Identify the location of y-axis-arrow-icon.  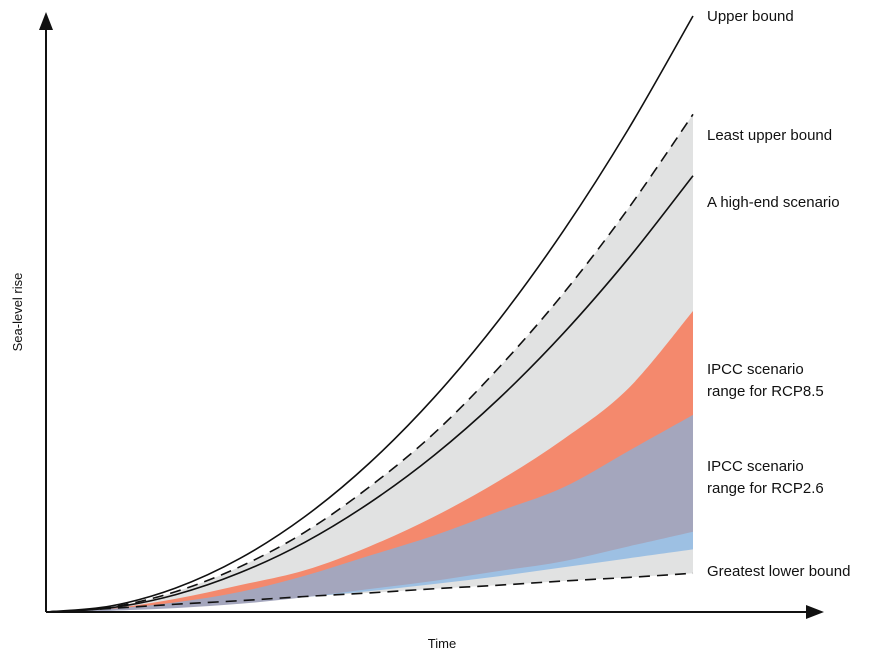
(46, 21).